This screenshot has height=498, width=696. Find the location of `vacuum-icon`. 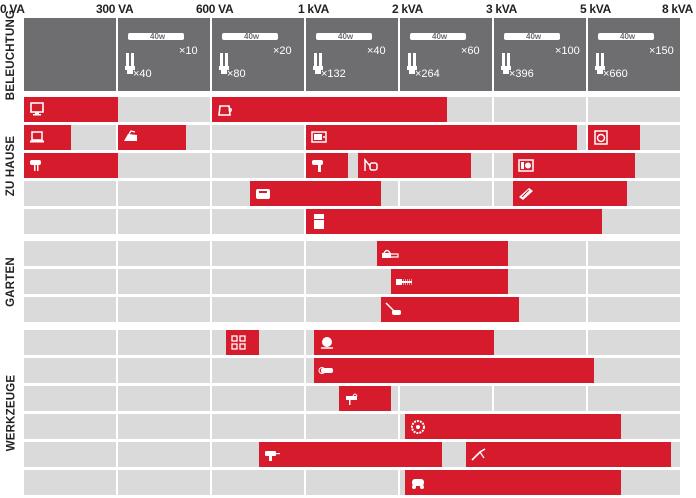

vacuum-icon is located at coordinates (370, 164).